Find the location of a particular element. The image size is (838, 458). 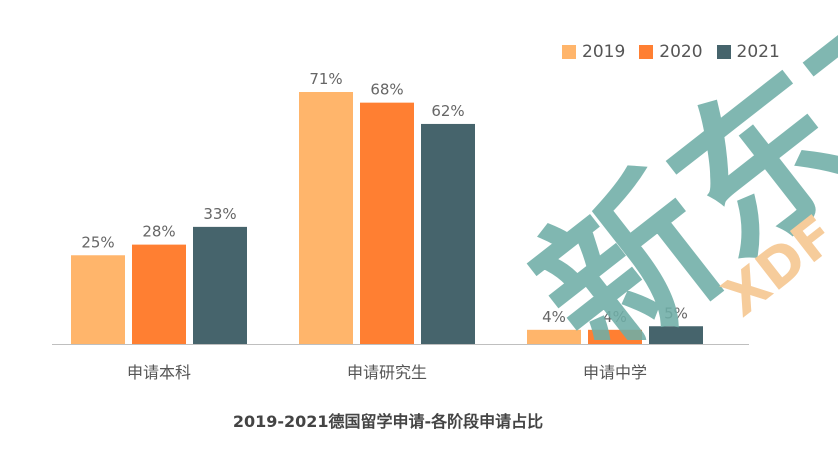

legend-item-2019: 2019 is located at coordinates (593, 52).